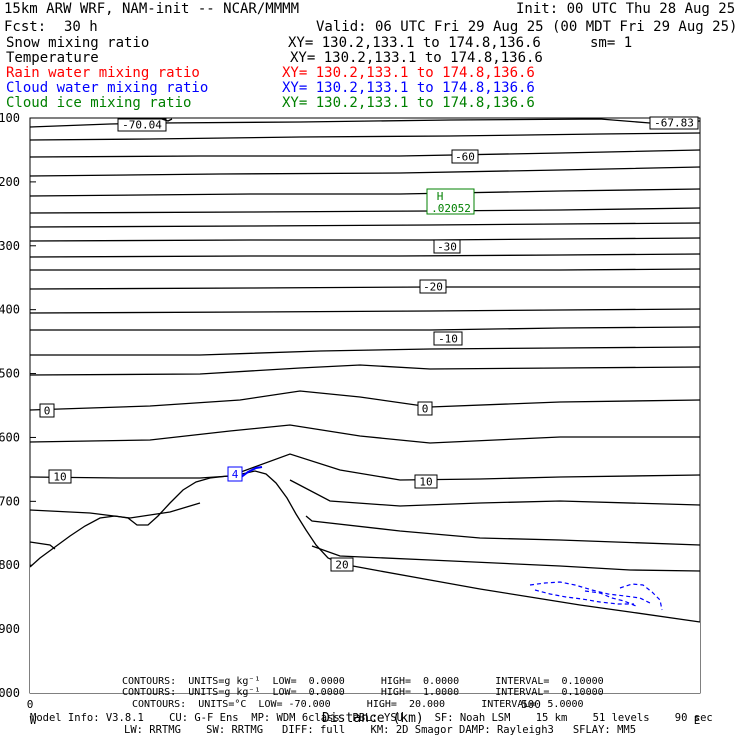 The height and width of the screenshot is (740, 740). What do you see at coordinates (10, 246) in the screenshot?
I see `y-tick-label: 300` at bounding box center [10, 246].